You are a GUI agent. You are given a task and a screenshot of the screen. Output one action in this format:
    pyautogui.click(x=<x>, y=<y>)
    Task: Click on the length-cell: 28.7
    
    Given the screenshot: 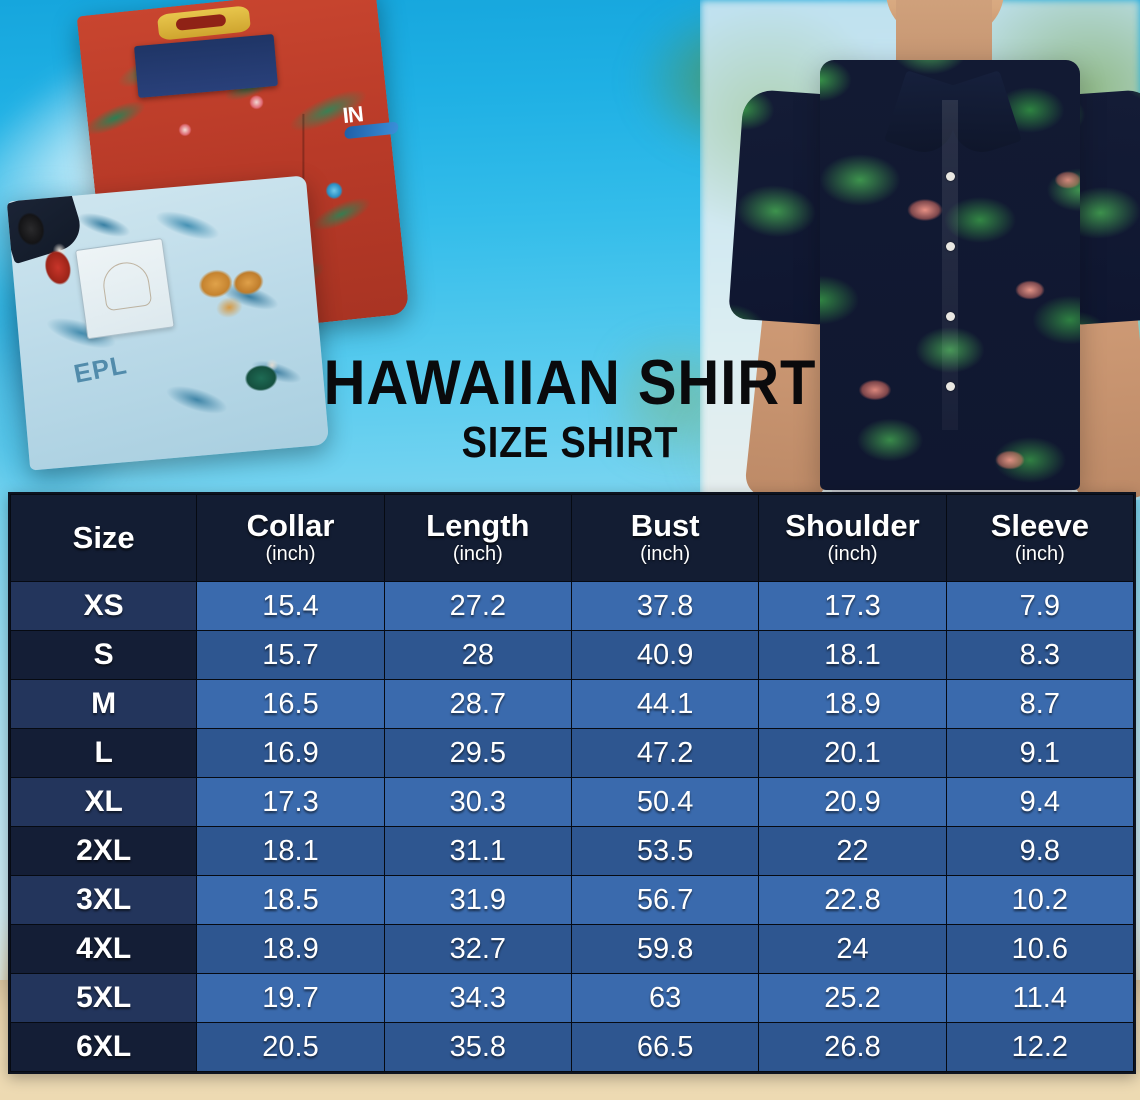 What is the action you would take?
    pyautogui.click(x=477, y=704)
    